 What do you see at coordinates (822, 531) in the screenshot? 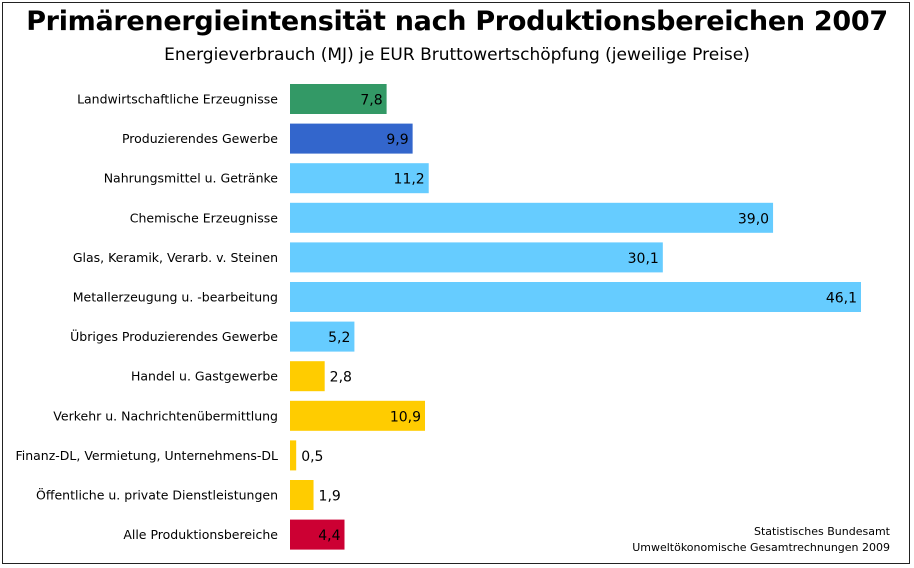
I see `source-line-1: Statistisches Bundesamt` at bounding box center [822, 531].